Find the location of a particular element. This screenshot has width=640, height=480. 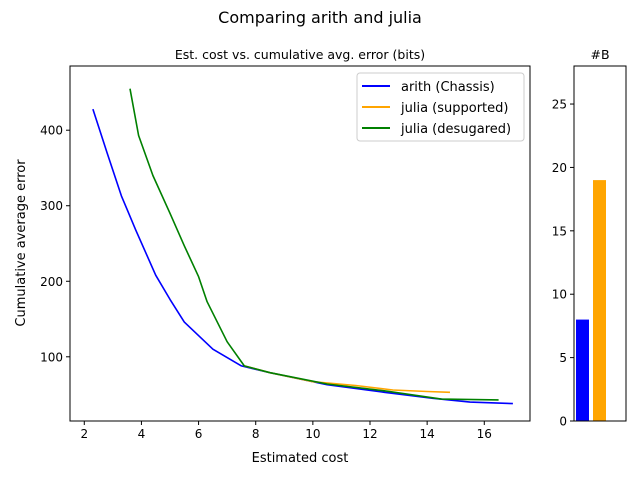

bar-y-tick-label: 5 is located at coordinates (563, 358).